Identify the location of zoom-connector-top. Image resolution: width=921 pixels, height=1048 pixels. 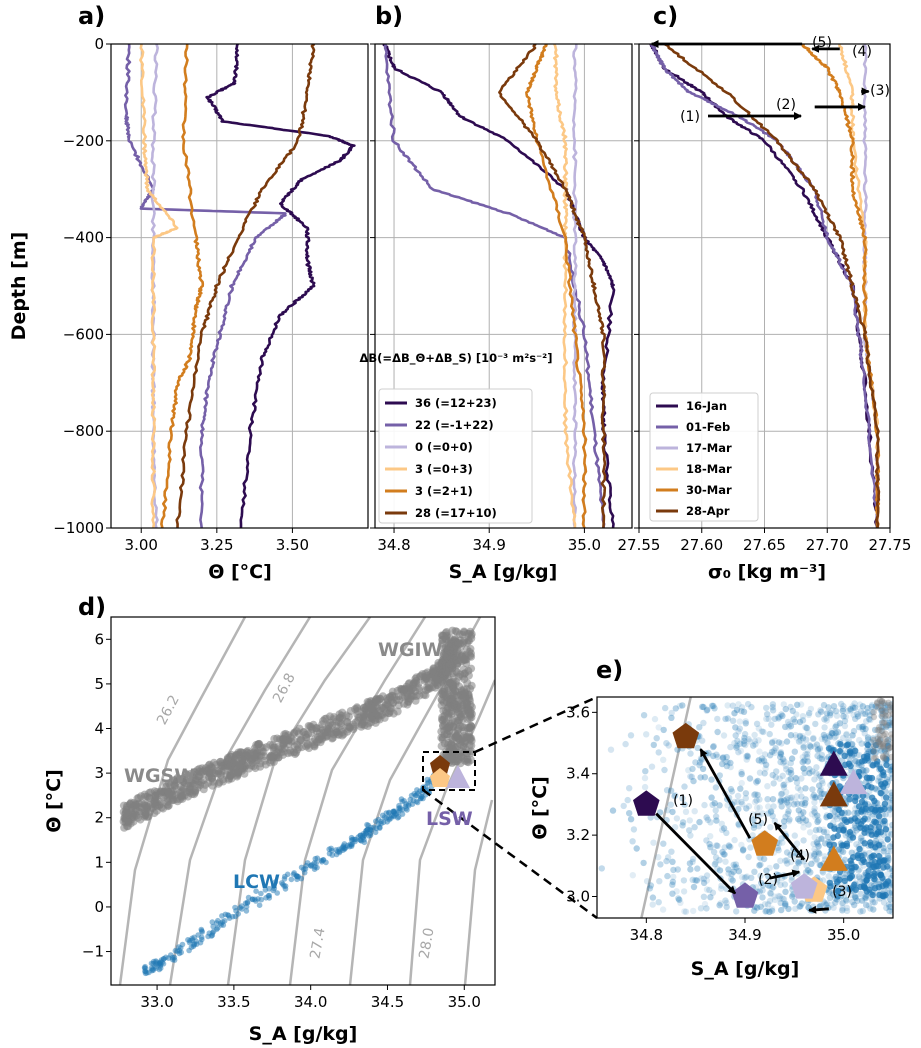
(536, 724).